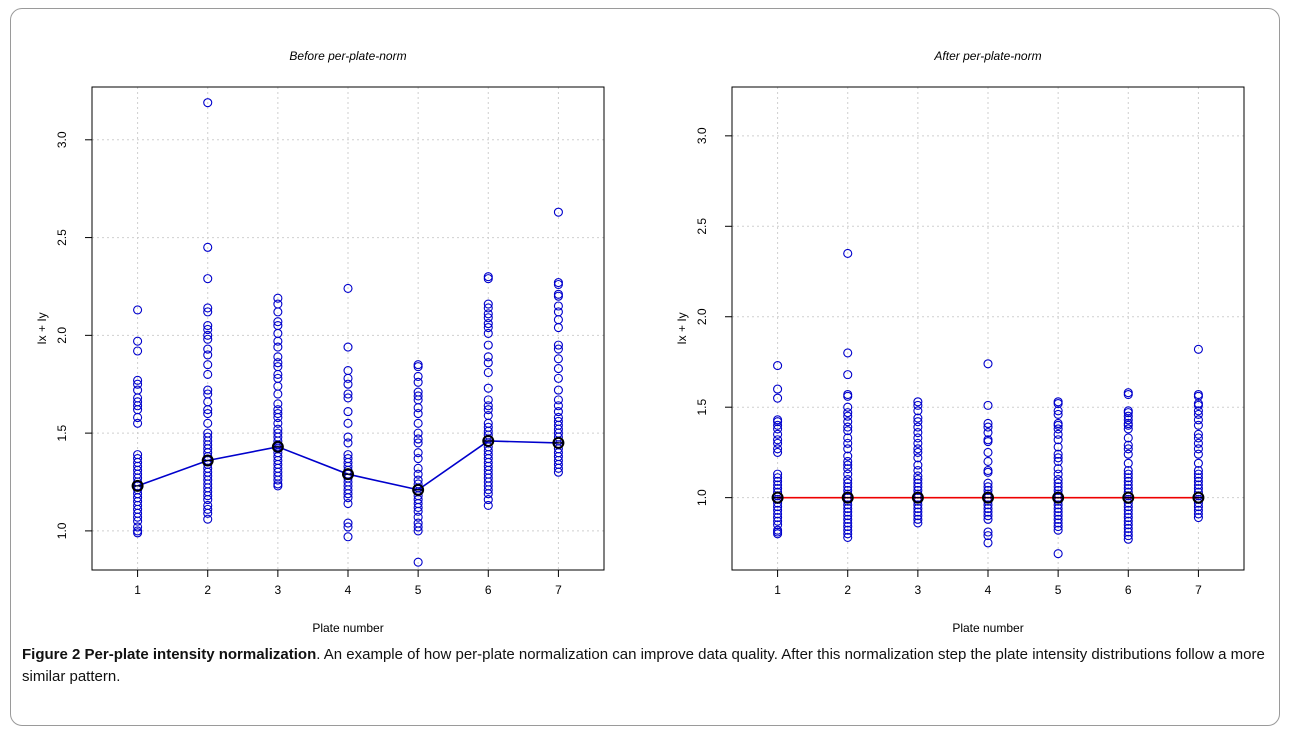  What do you see at coordinates (702, 226) in the screenshot?
I see `y-tick-label: 2.5` at bounding box center [702, 226].